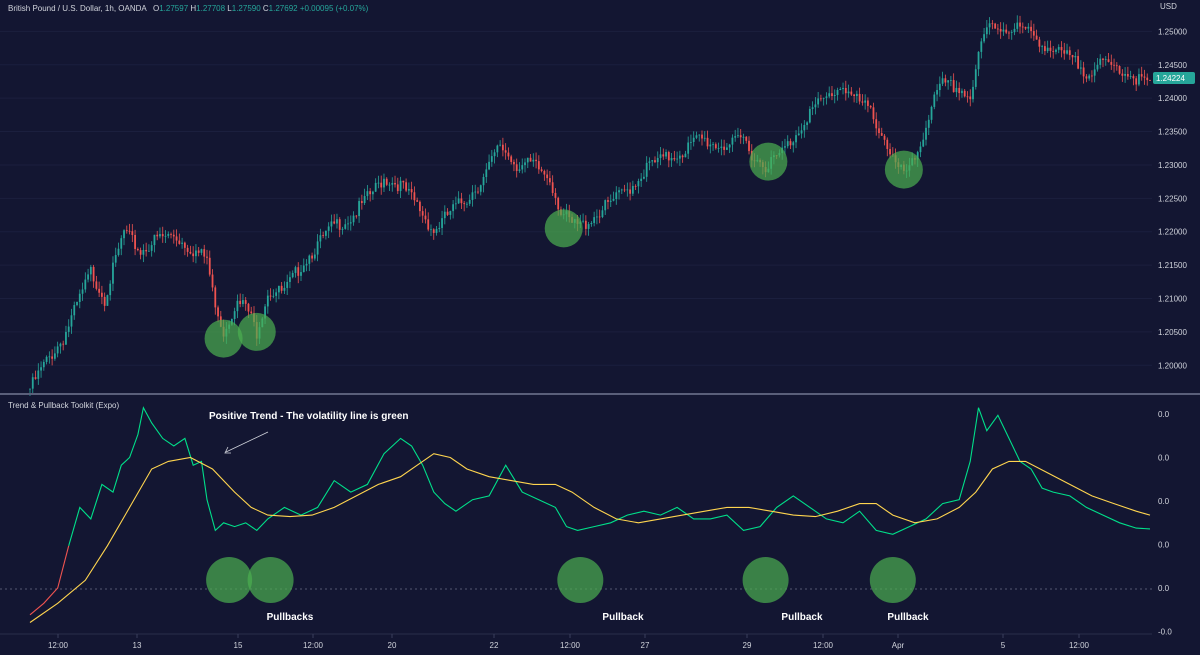  I want to click on pullback-label: Pullbacks, so click(290, 617).